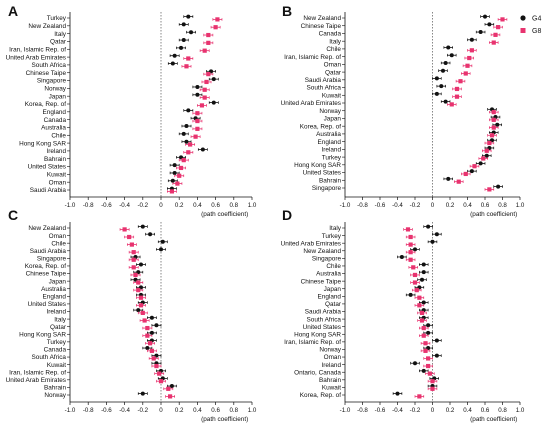  I want to click on category-label: Kuwait, so click(331, 388).